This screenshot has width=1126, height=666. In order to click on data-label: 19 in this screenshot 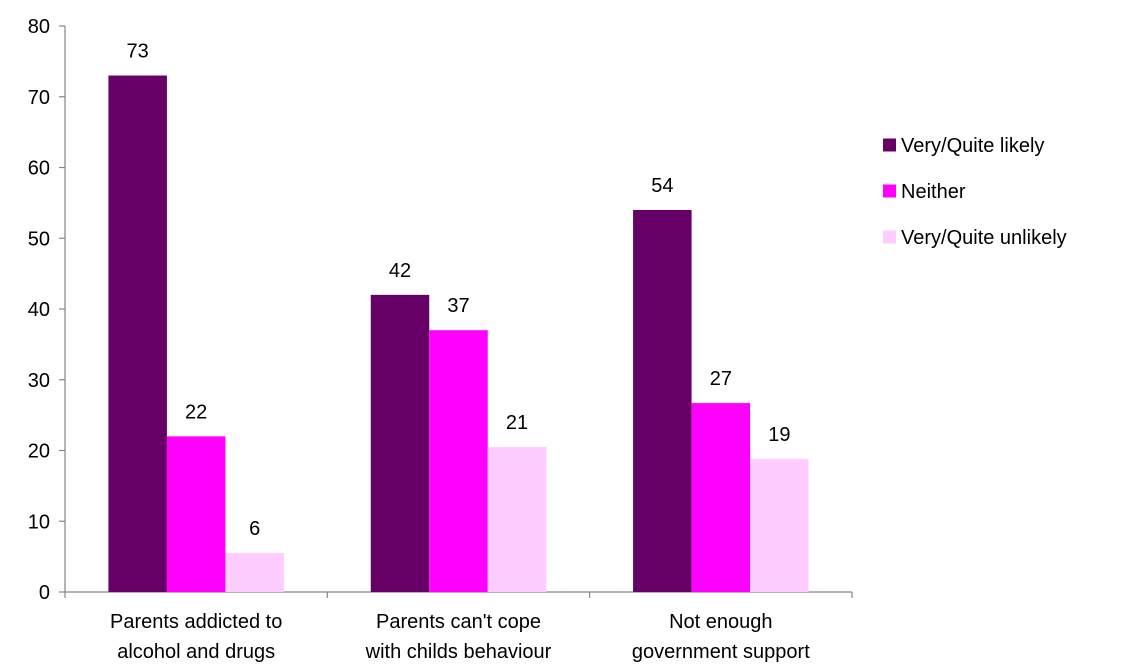, I will do `click(779, 435)`.